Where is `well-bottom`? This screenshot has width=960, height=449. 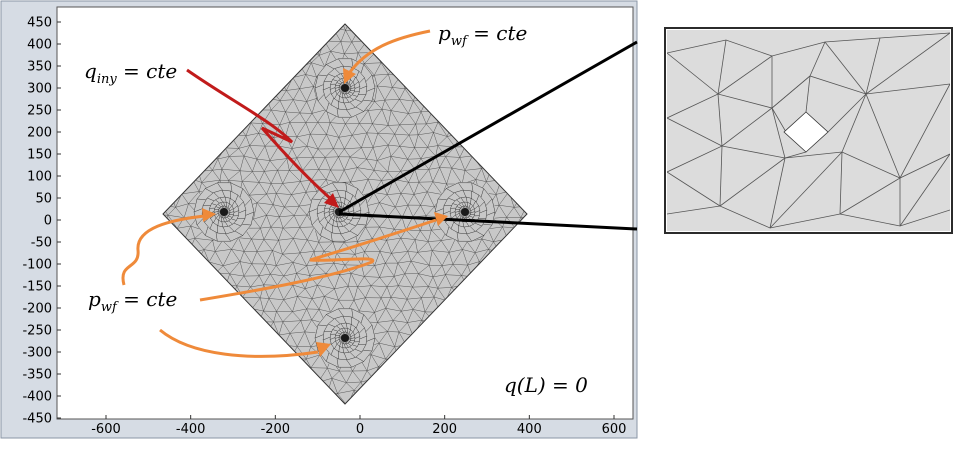 well-bottom is located at coordinates (345, 338).